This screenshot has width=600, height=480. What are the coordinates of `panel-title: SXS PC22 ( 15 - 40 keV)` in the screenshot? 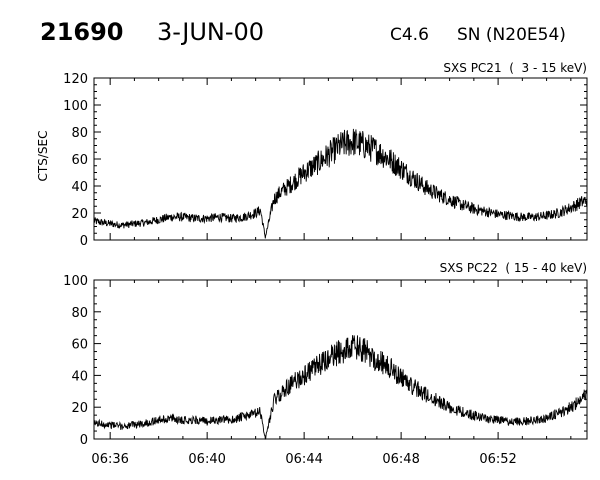 It's located at (513, 268).